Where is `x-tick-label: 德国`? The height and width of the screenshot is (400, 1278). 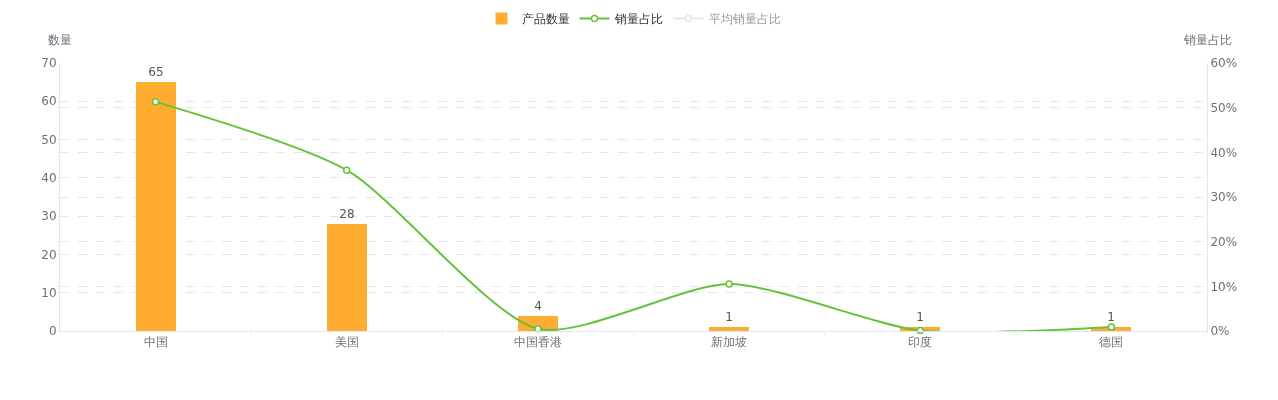 x-tick-label: 德国 is located at coordinates (1111, 342).